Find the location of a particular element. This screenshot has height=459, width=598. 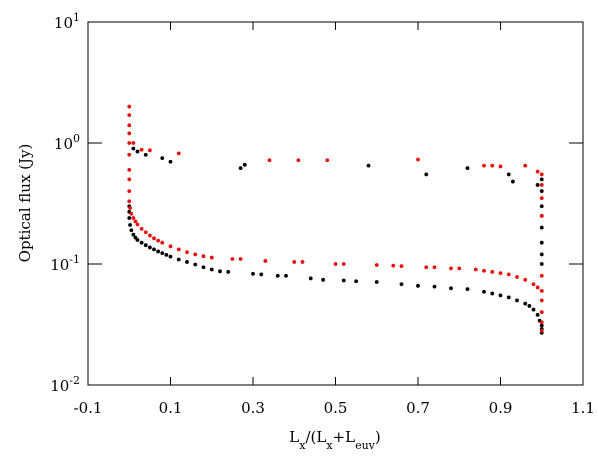

y-tick-label: 10⁰ is located at coordinates (67, 142).